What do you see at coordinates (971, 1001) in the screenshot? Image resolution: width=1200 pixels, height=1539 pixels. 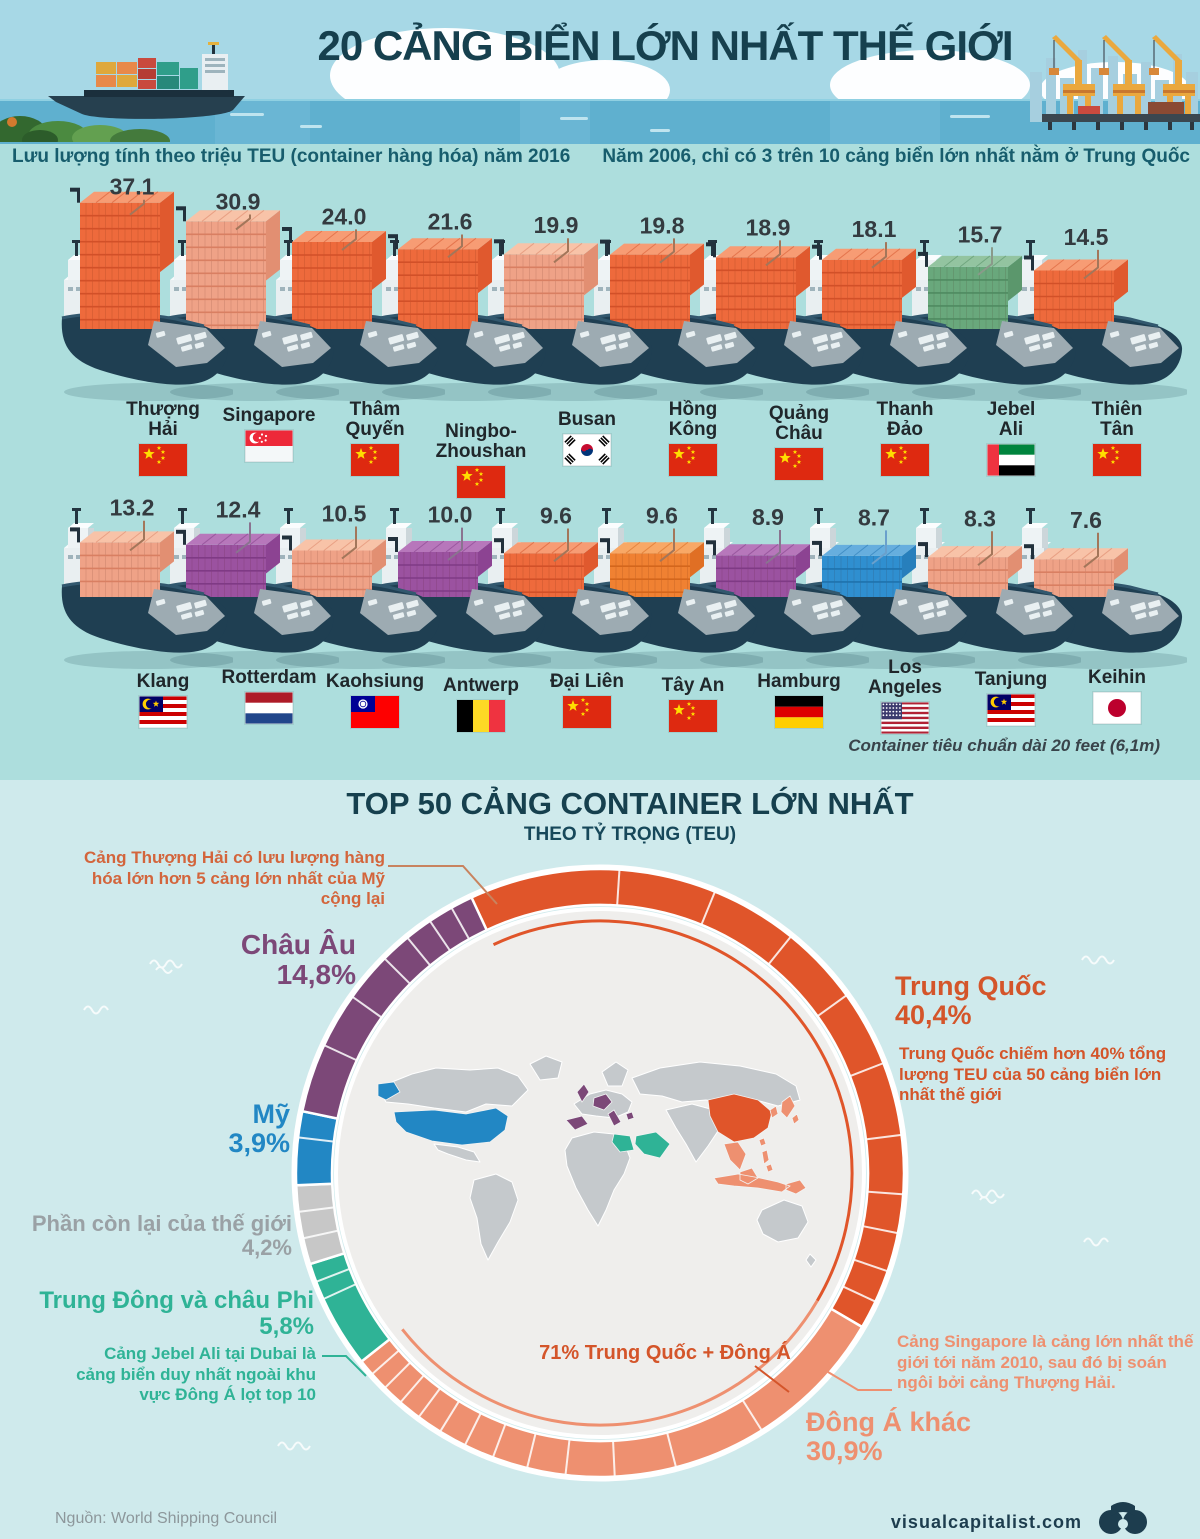 I see `label-china: Trung Quốc 40,4%` at bounding box center [971, 1001].